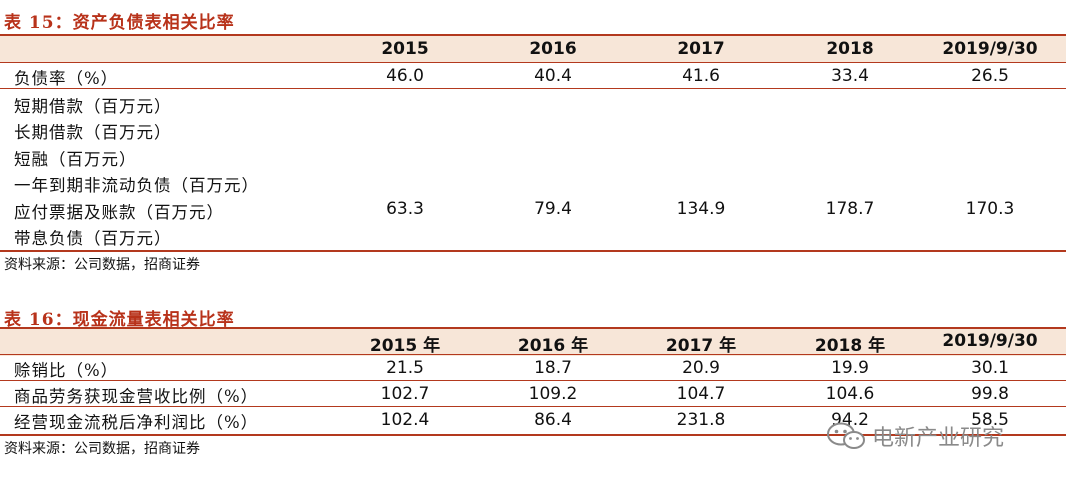 This screenshot has height=482, width=1066. I want to click on table15-header-band, so click(533, 48).